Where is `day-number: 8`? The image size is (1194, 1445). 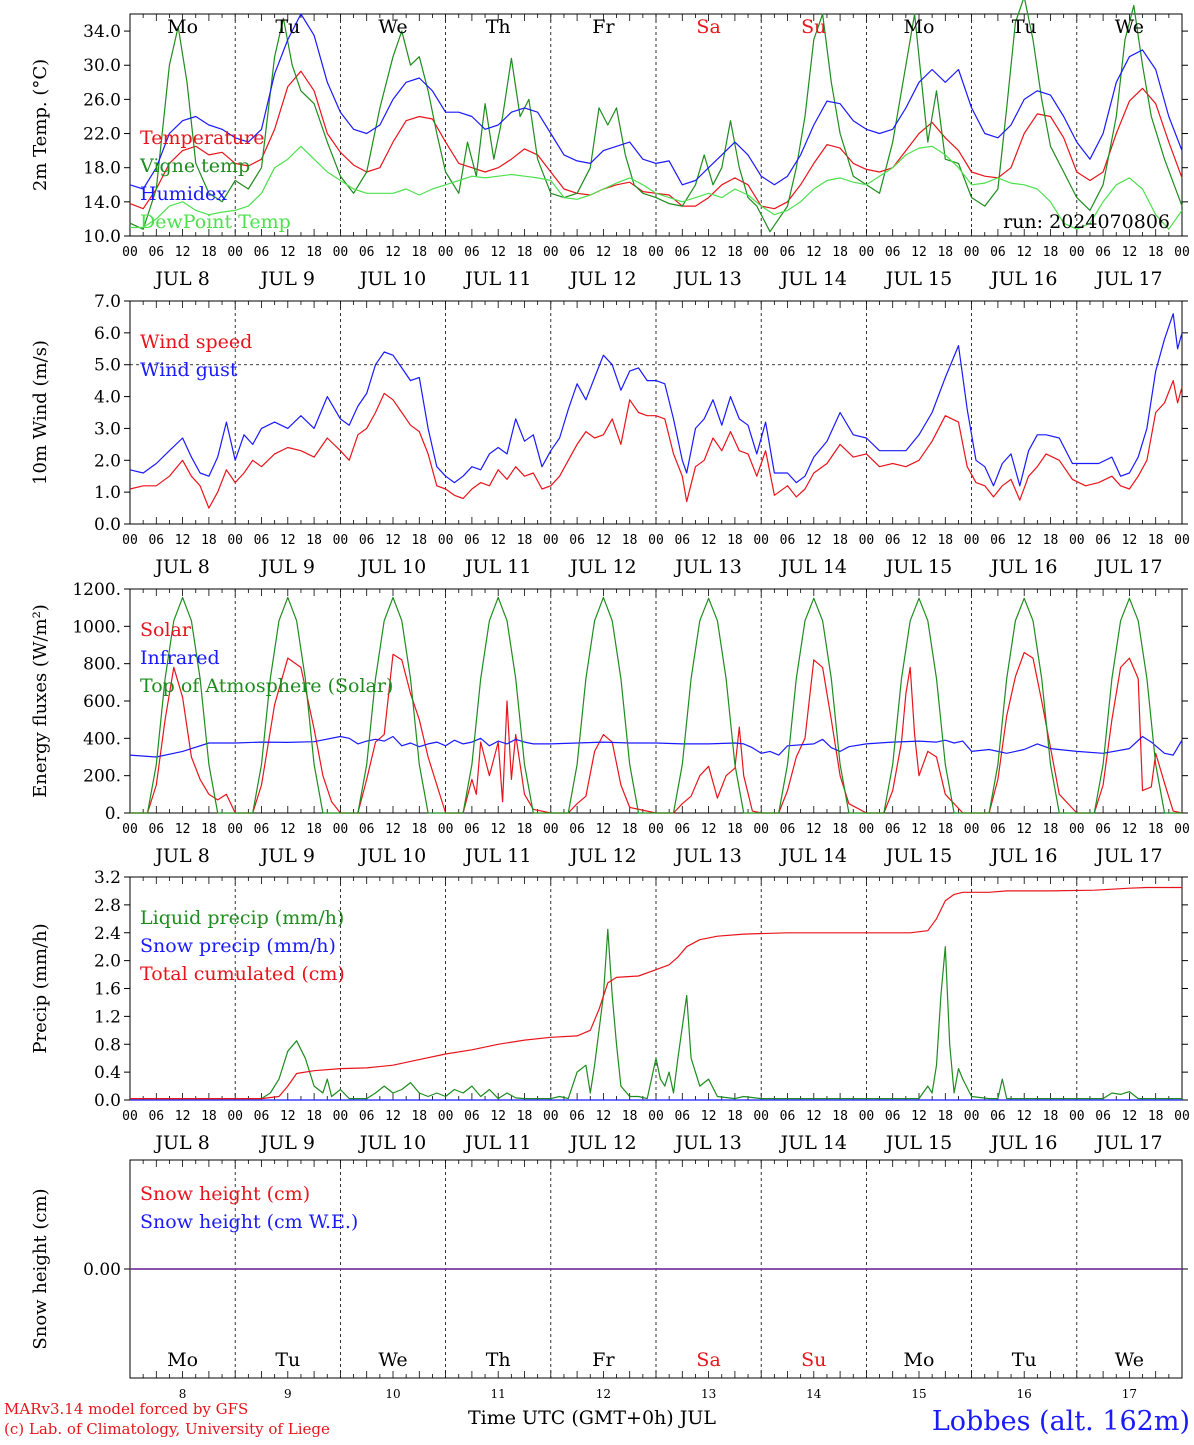
day-number: 8 is located at coordinates (183, 1394).